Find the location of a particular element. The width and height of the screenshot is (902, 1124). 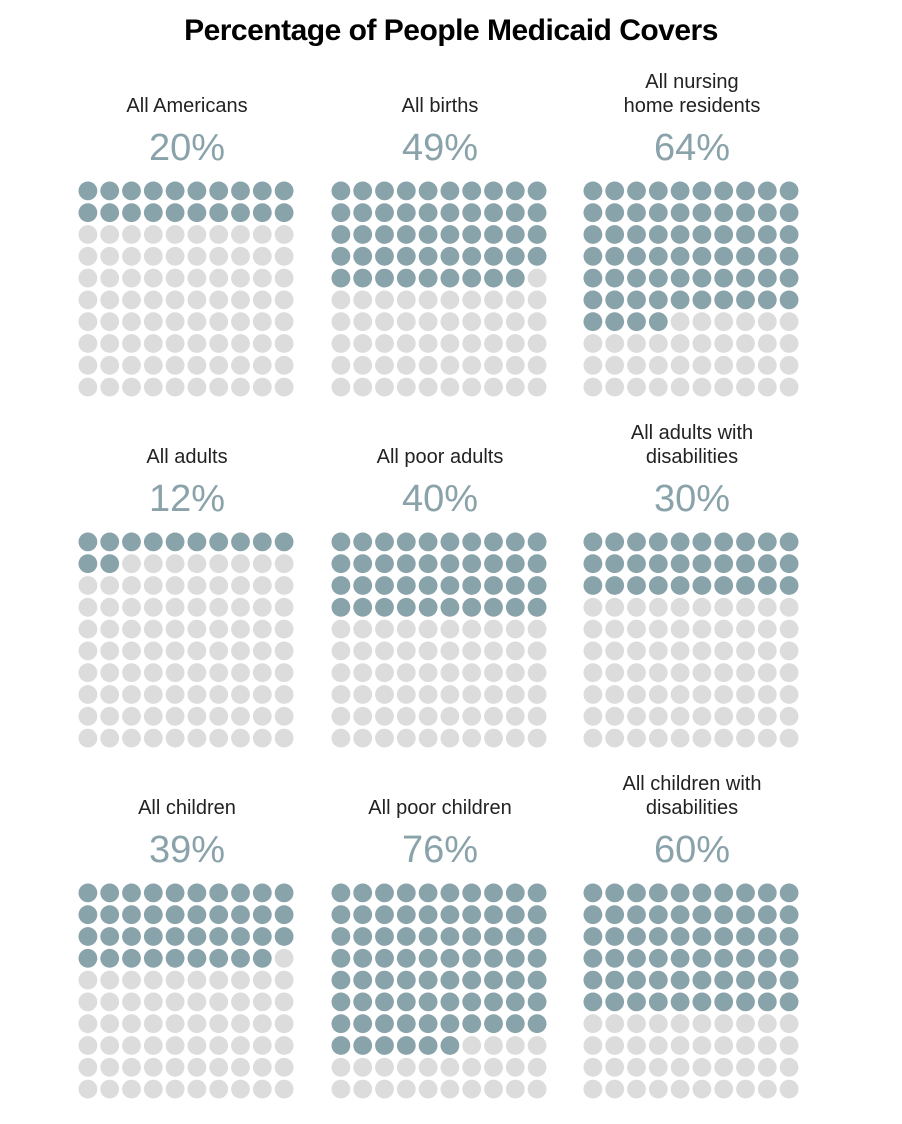

panel-label-line: All nursing is located at coordinates (692, 82).